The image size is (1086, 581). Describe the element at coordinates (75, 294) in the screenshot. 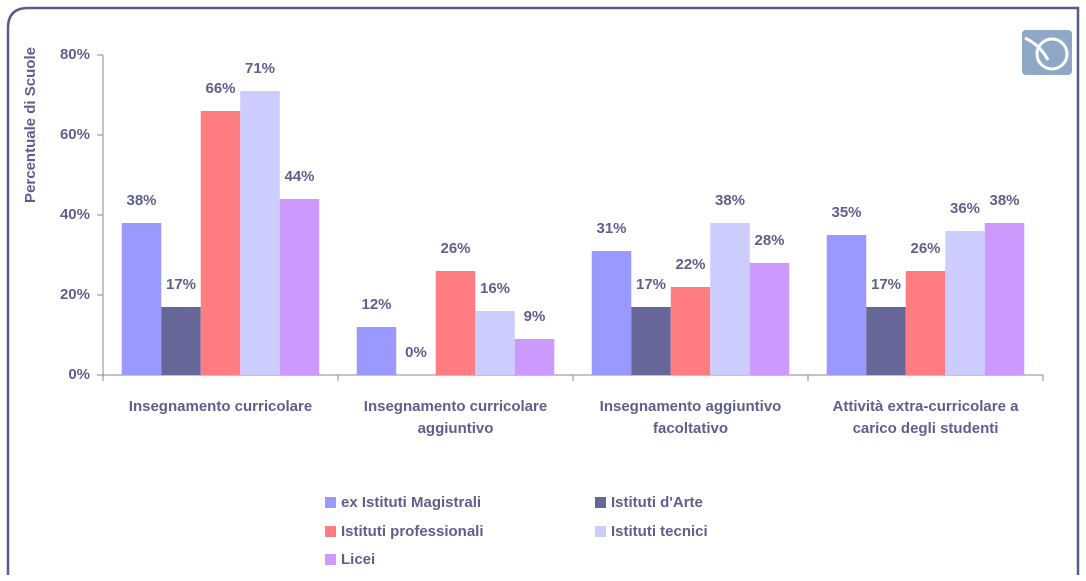

I see `y-tick-label: 20%` at that location.